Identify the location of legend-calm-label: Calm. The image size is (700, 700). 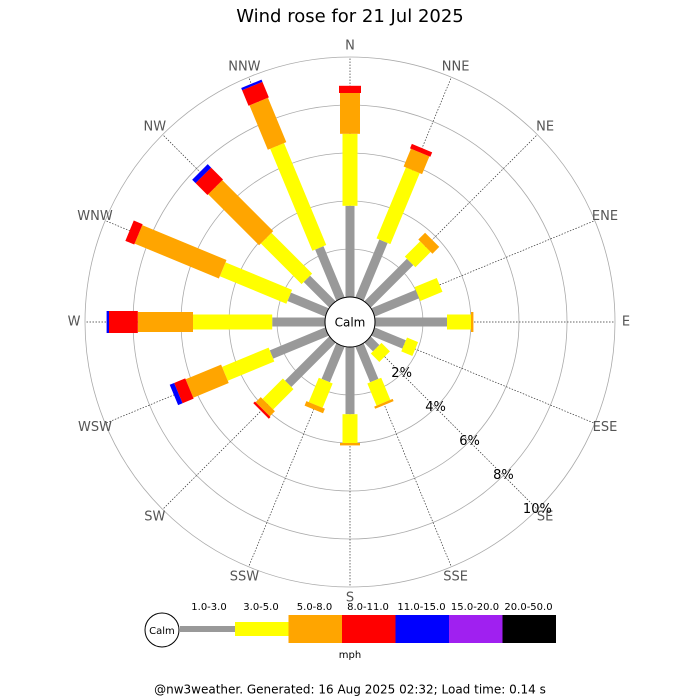
(162, 631).